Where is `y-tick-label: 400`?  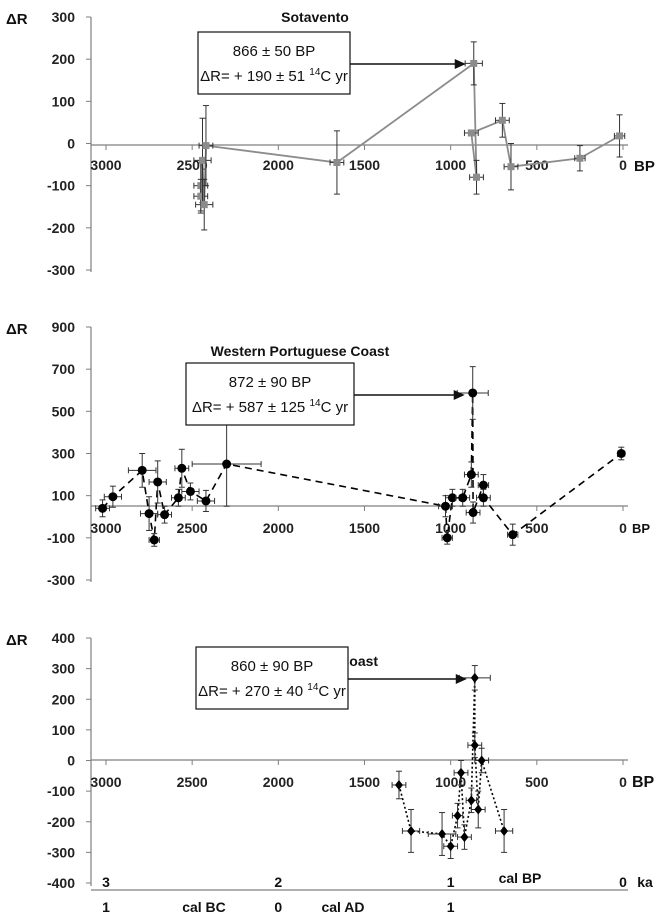
y-tick-label: 400 is located at coordinates (64, 638).